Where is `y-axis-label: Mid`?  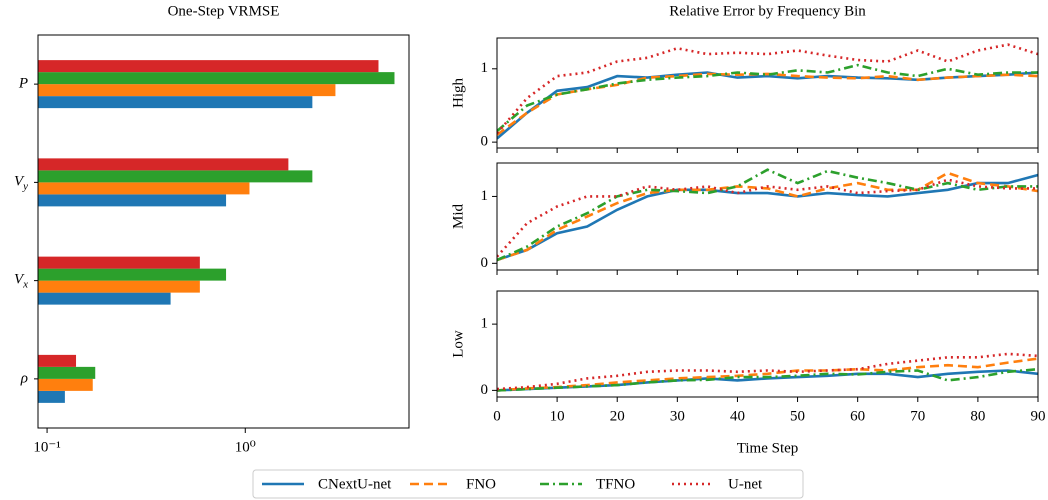
y-axis-label: Mid is located at coordinates (458, 217).